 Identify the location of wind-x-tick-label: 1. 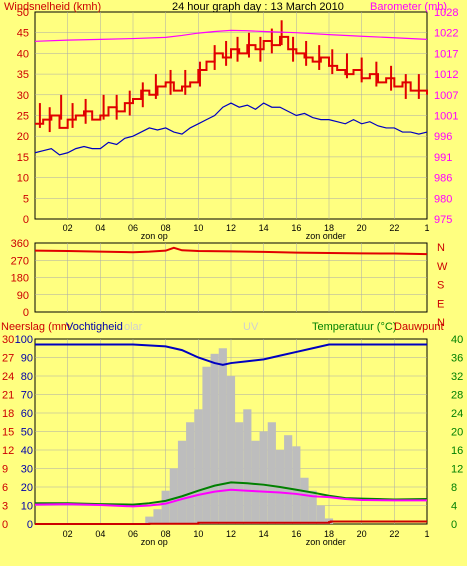
(426, 228).